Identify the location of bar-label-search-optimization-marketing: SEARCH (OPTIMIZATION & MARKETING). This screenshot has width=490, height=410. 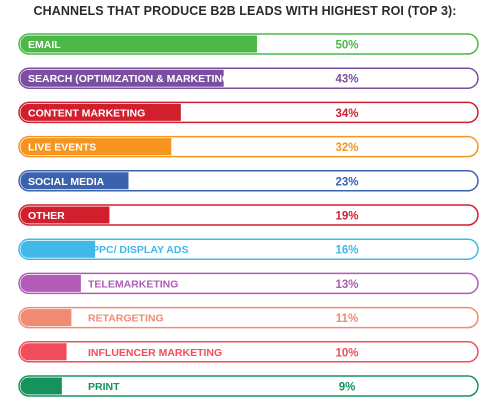
(131, 79).